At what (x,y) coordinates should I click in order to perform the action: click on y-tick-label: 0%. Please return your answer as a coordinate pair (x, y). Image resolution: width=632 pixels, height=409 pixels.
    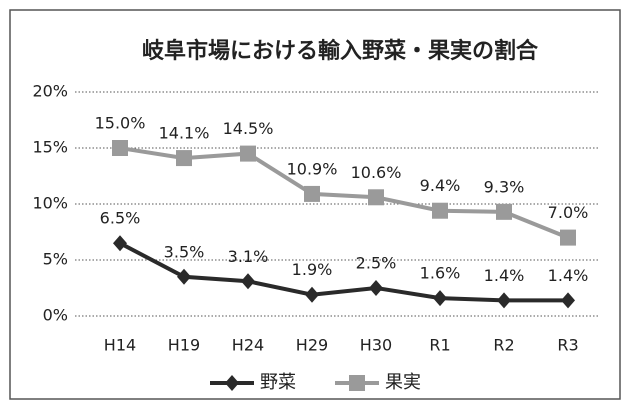
    Looking at the image, I should click on (55, 315).